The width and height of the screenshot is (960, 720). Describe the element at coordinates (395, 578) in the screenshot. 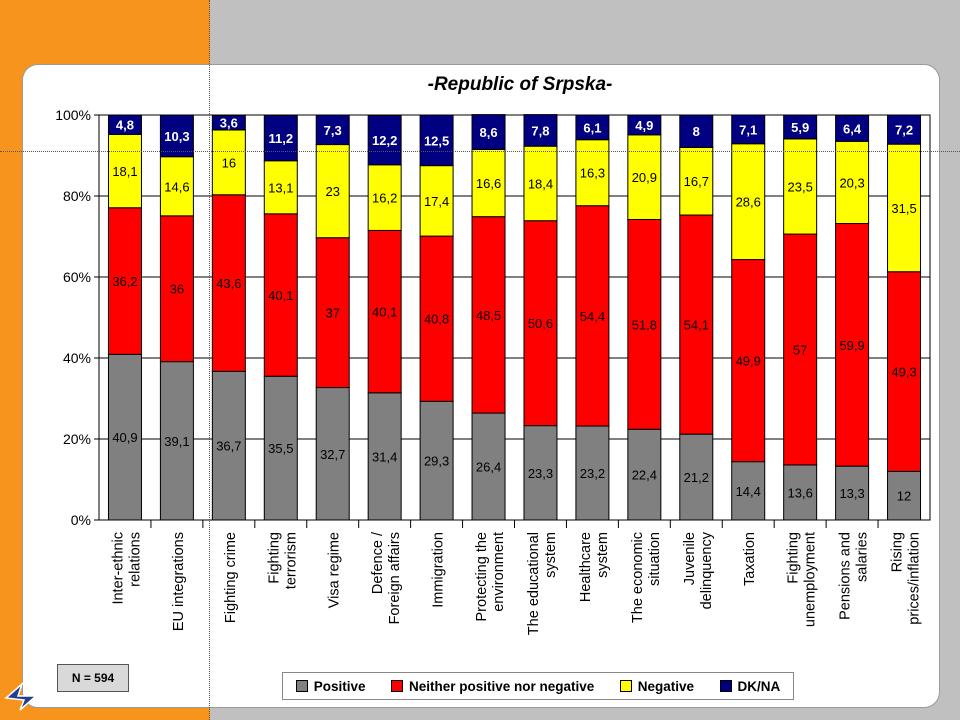

I see `x-category-label: Foreign affairs` at that location.